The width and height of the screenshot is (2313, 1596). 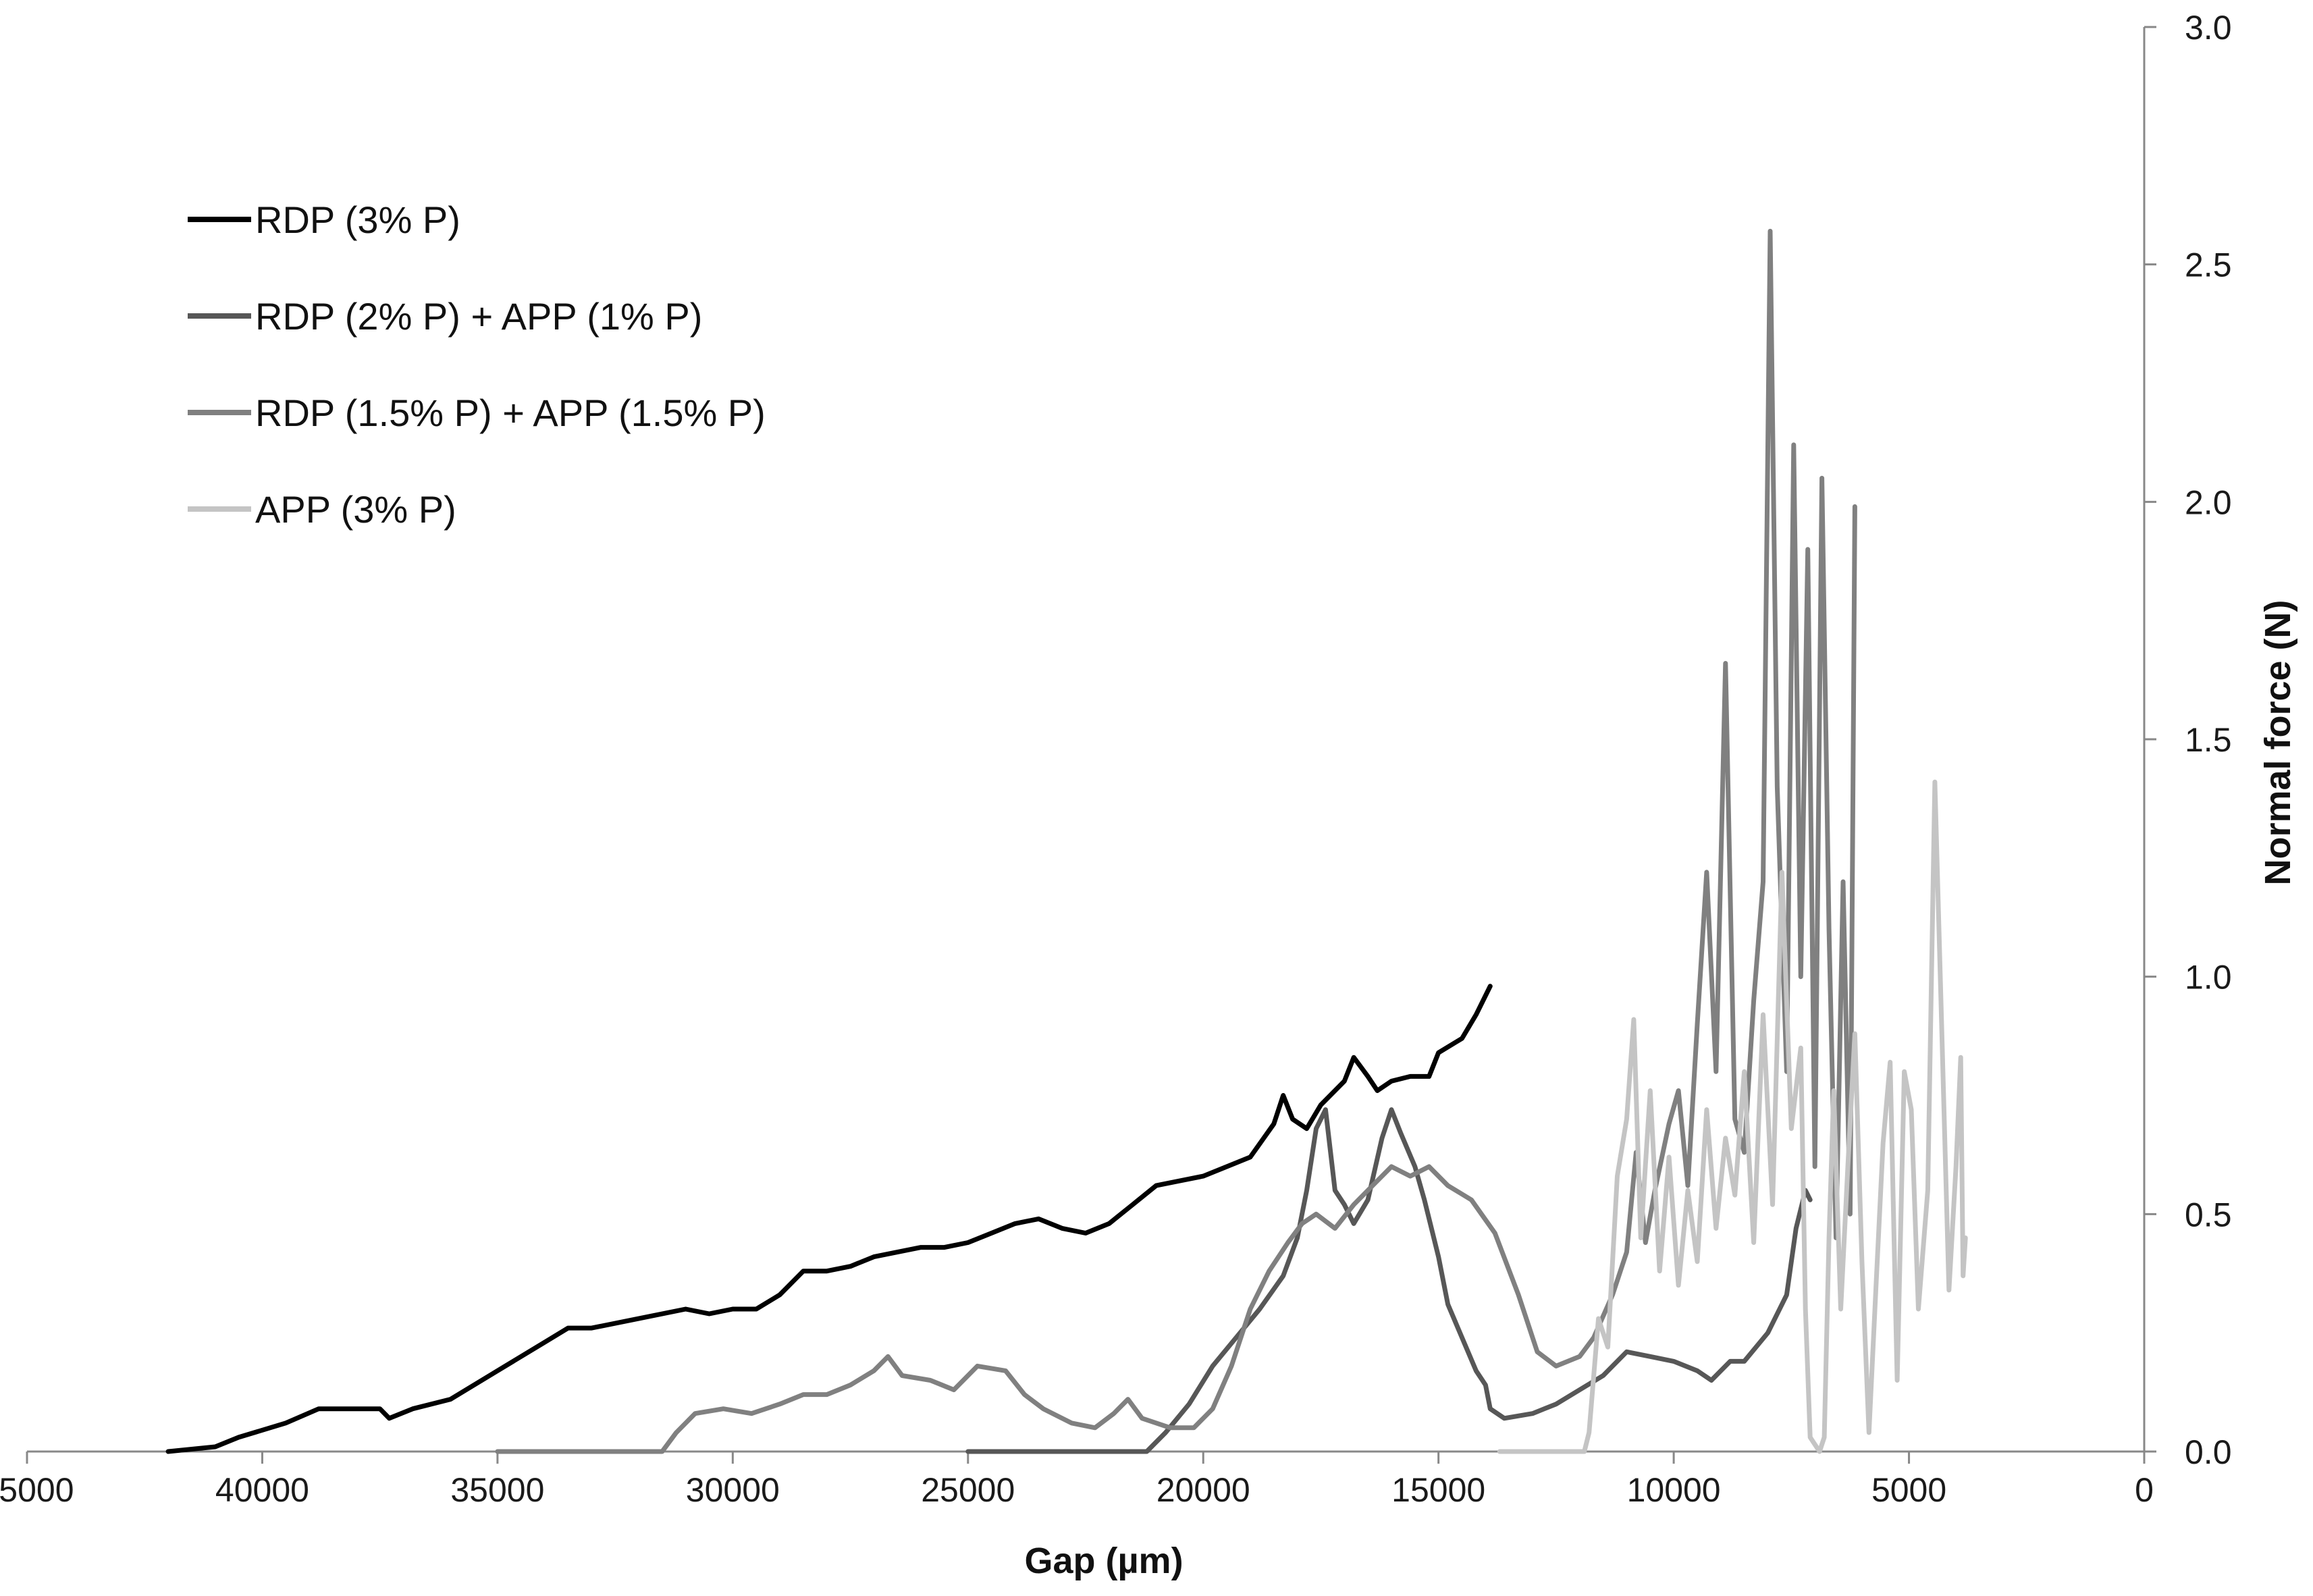 I want to click on x-tick-label: 35000, so click(x=497, y=1490).